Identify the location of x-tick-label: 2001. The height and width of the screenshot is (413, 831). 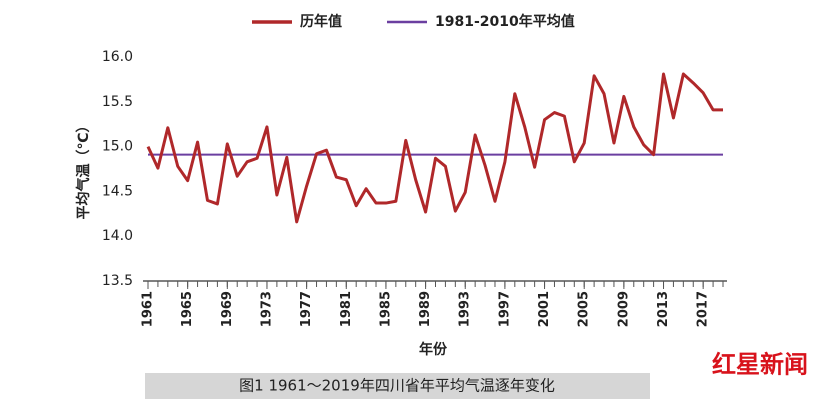
(544, 309).